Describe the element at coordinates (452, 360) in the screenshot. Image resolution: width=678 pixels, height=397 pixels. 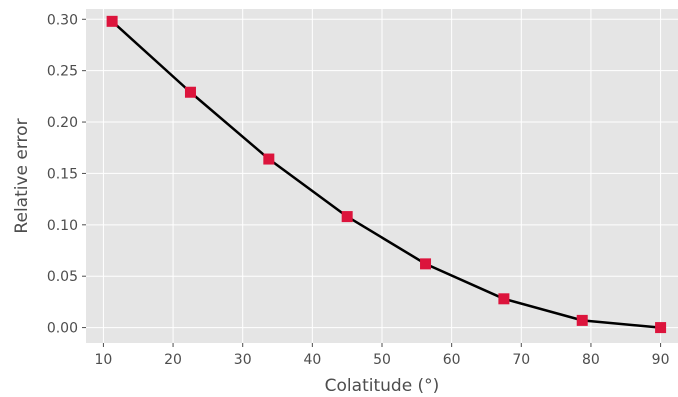
I see `x-tick-label: 60` at that location.